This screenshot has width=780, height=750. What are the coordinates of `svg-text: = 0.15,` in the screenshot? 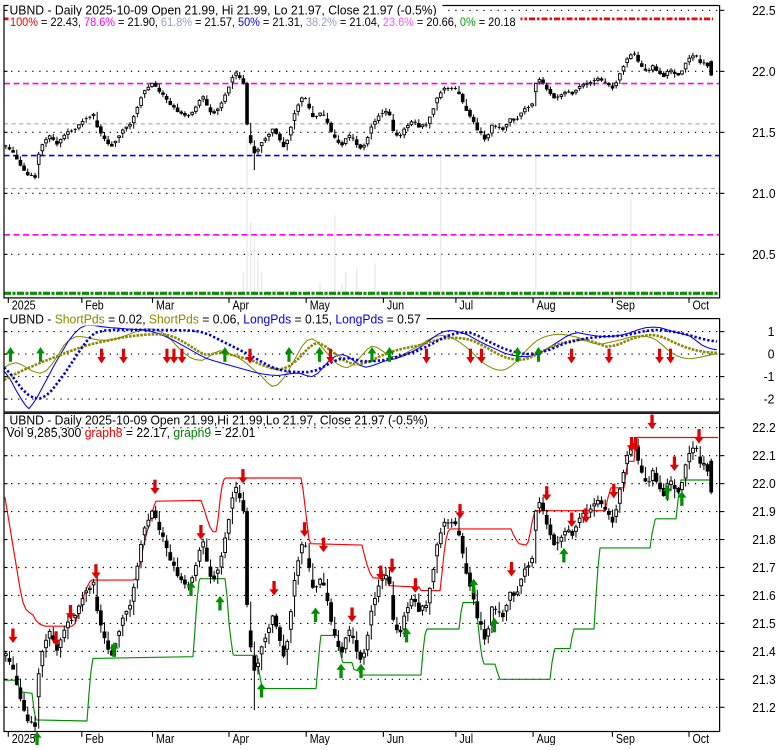 It's located at (313, 320).